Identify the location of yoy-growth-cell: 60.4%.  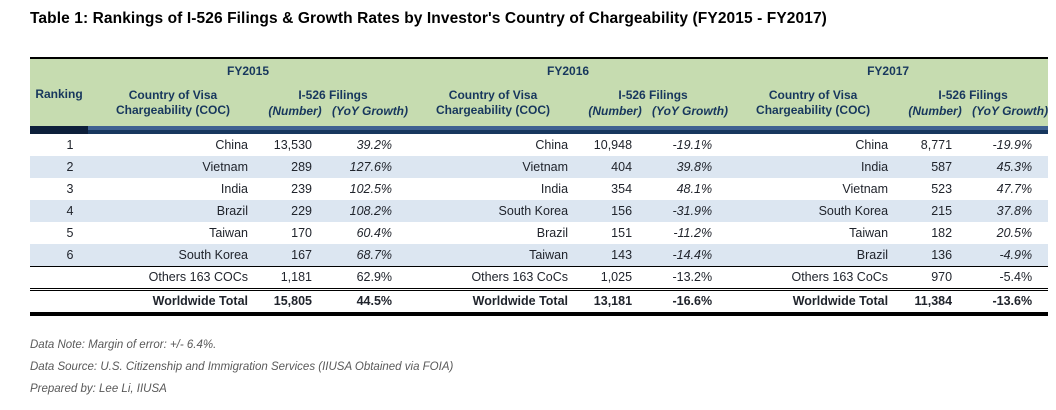
(374, 233).